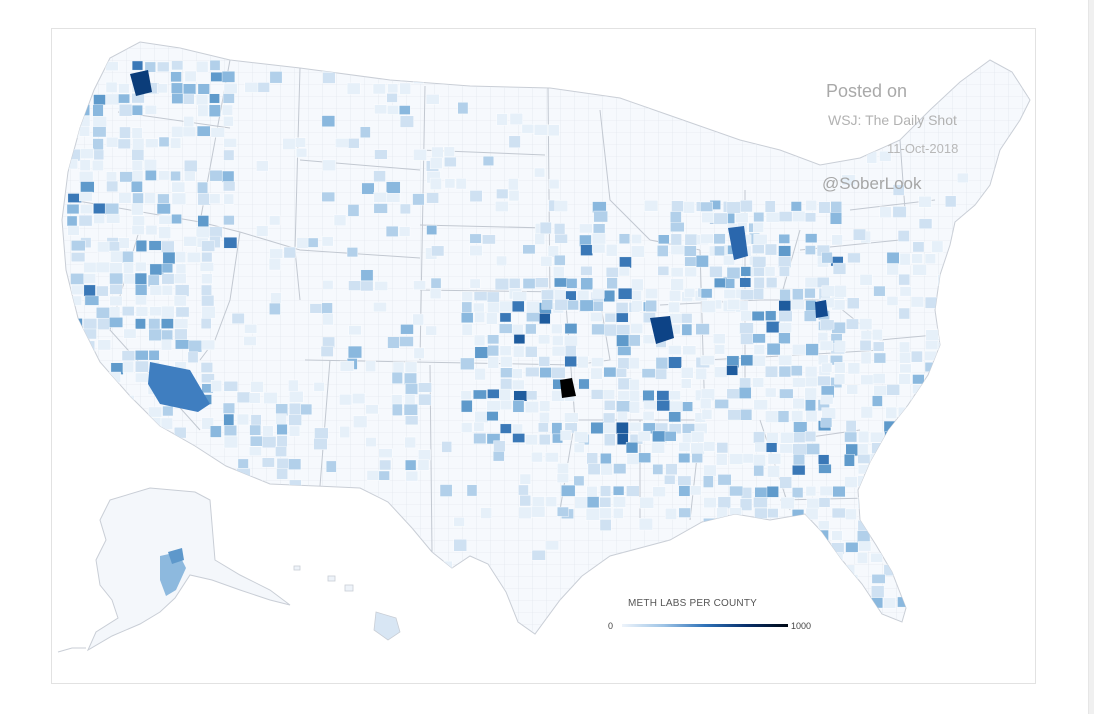 This screenshot has width=1094, height=714. What do you see at coordinates (1091, 357) in the screenshot?
I see `scrollbar` at bounding box center [1091, 357].